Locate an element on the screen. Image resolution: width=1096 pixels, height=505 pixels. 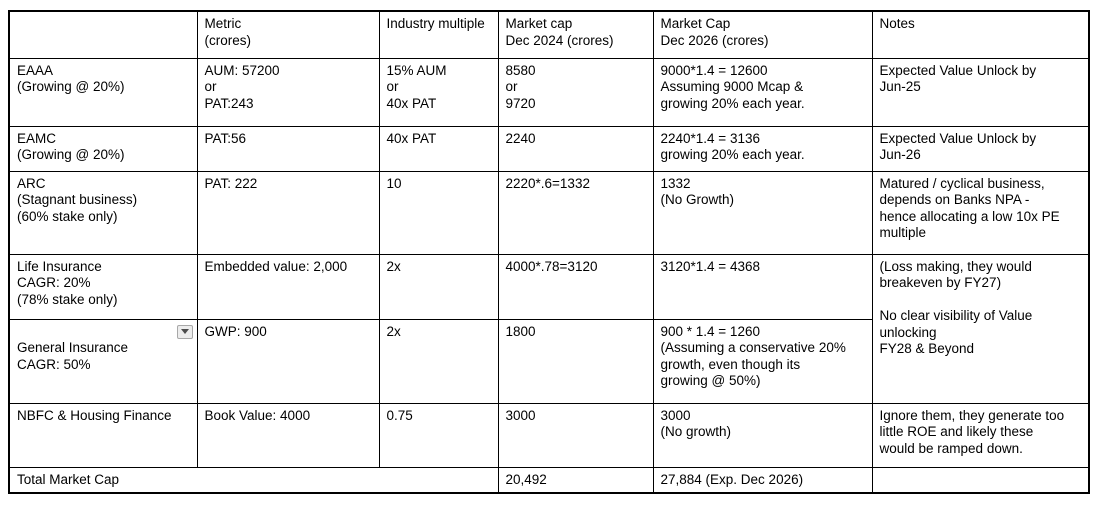
total-label-cell: Total Market Cap is located at coordinates (253, 480).